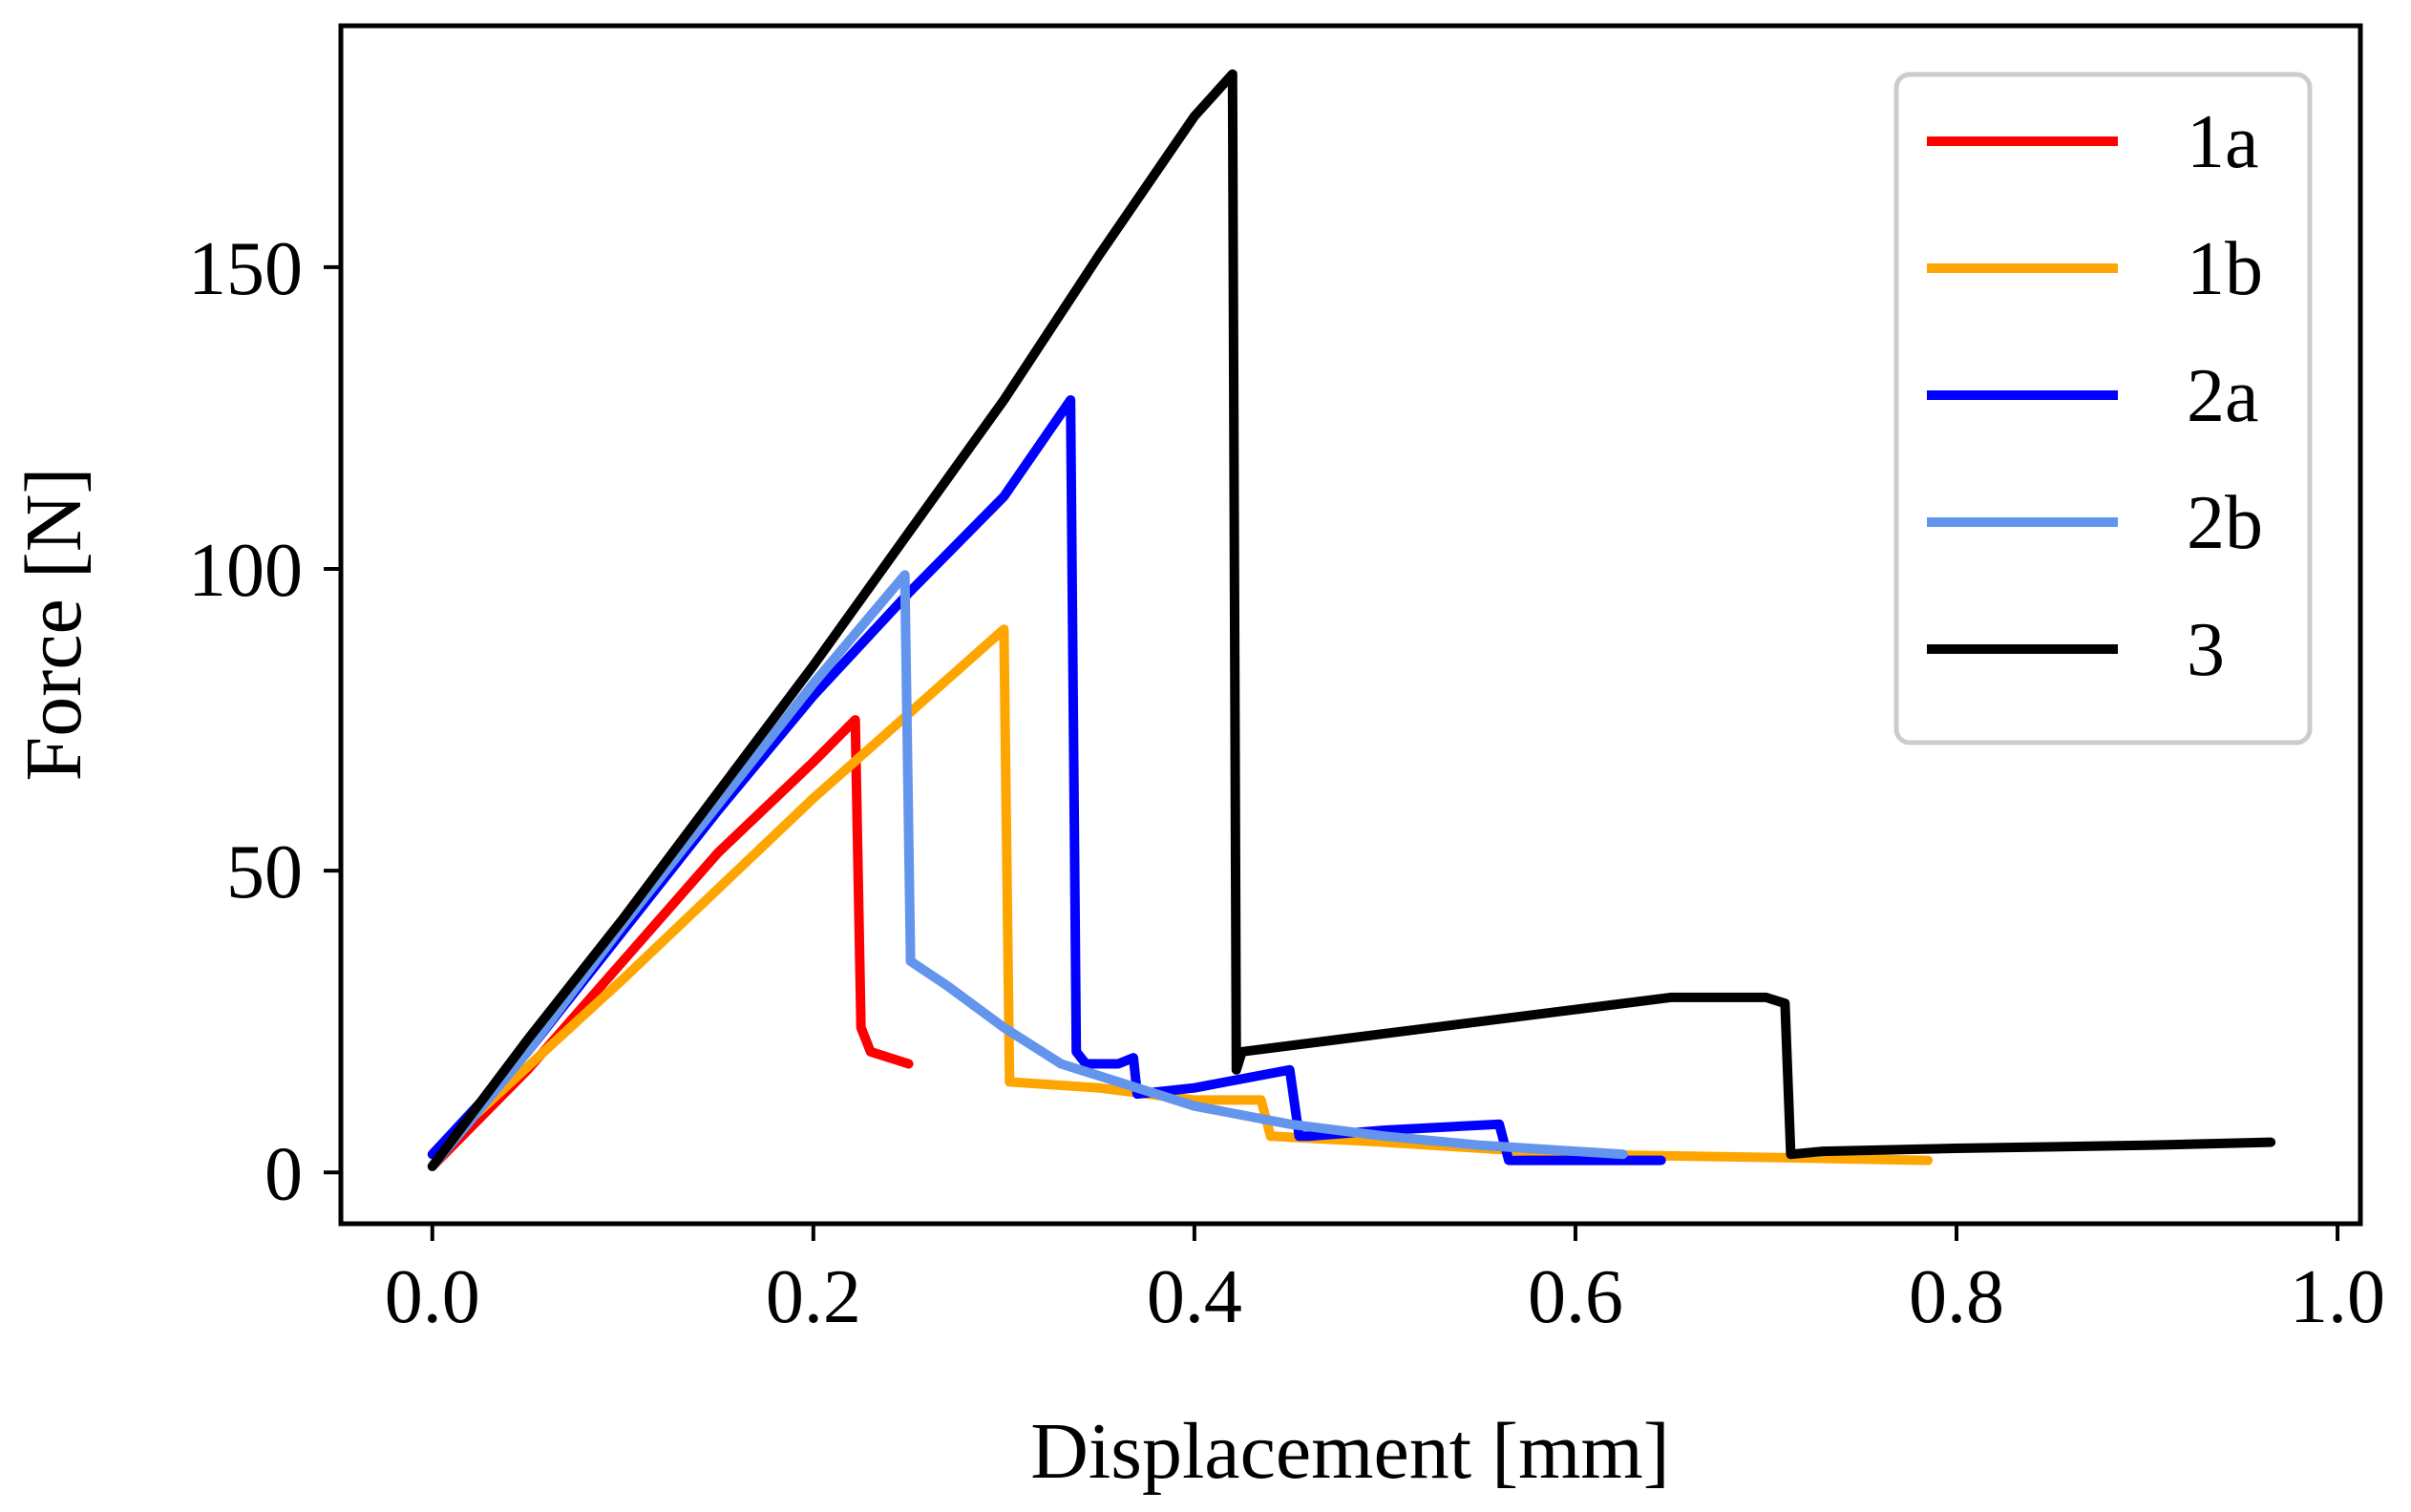 The image size is (2411, 1512). Describe the element at coordinates (670, 943) in the screenshot. I see `series-line-1a` at that location.